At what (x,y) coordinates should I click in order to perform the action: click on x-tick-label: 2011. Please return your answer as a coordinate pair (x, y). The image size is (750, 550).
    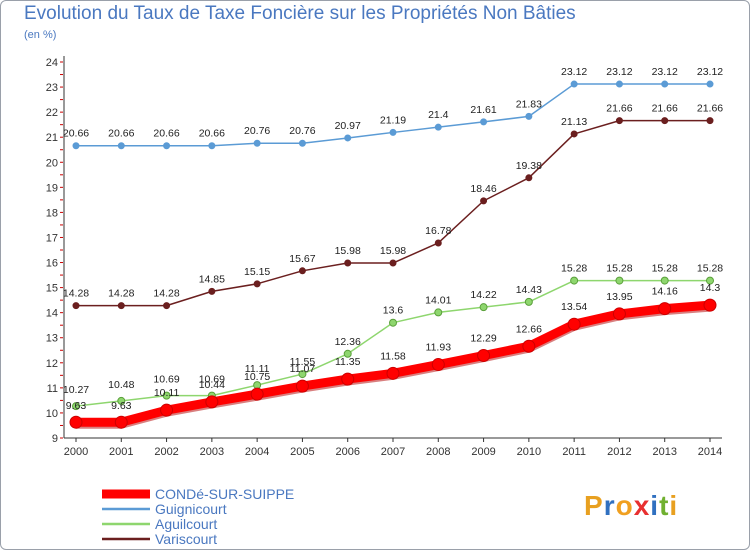
    Looking at the image, I should click on (574, 452).